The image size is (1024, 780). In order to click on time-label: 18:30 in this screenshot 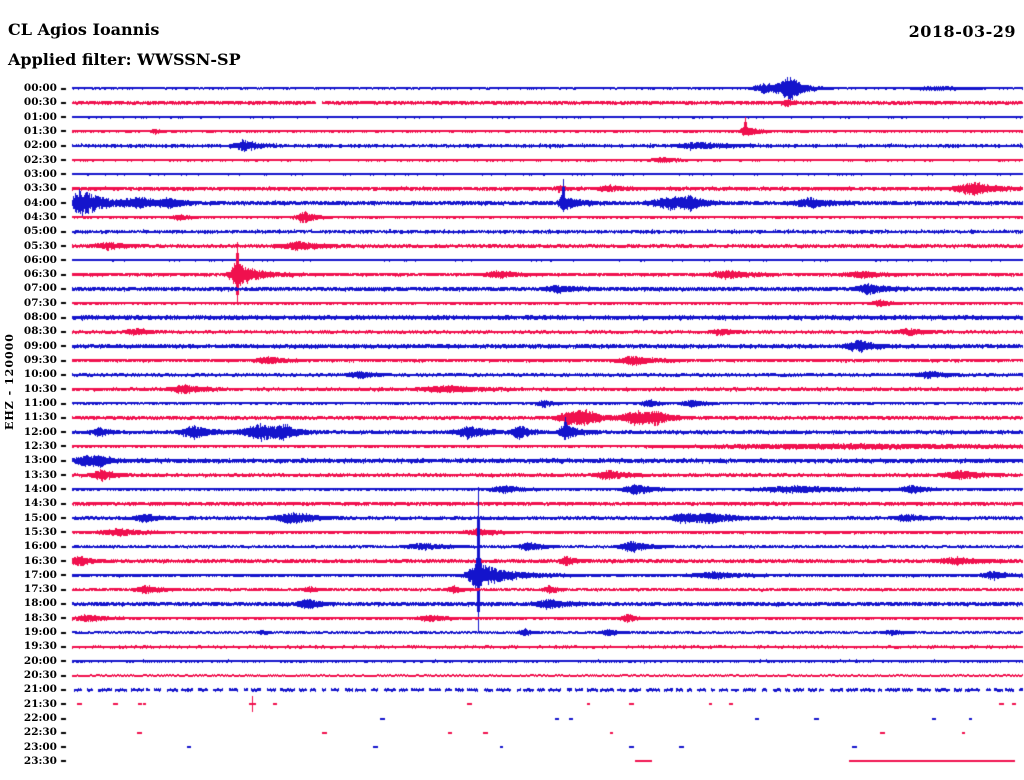, I will do `click(40, 617)`.